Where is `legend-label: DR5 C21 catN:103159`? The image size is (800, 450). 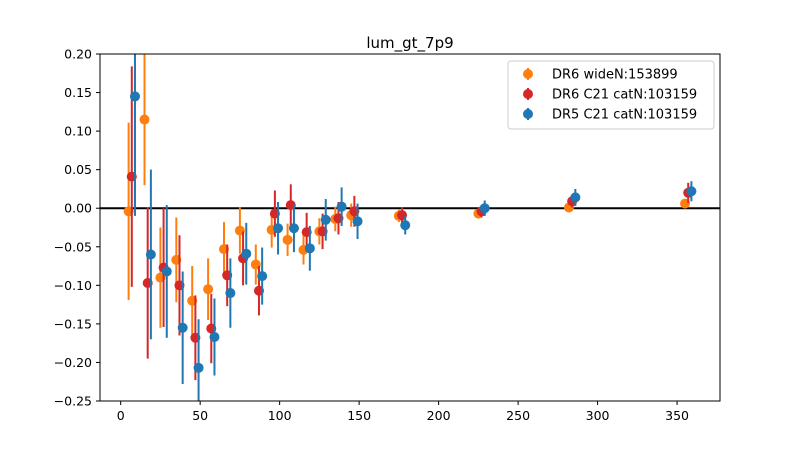
legend-label: DR5 C21 catN:103159 is located at coordinates (624, 115).